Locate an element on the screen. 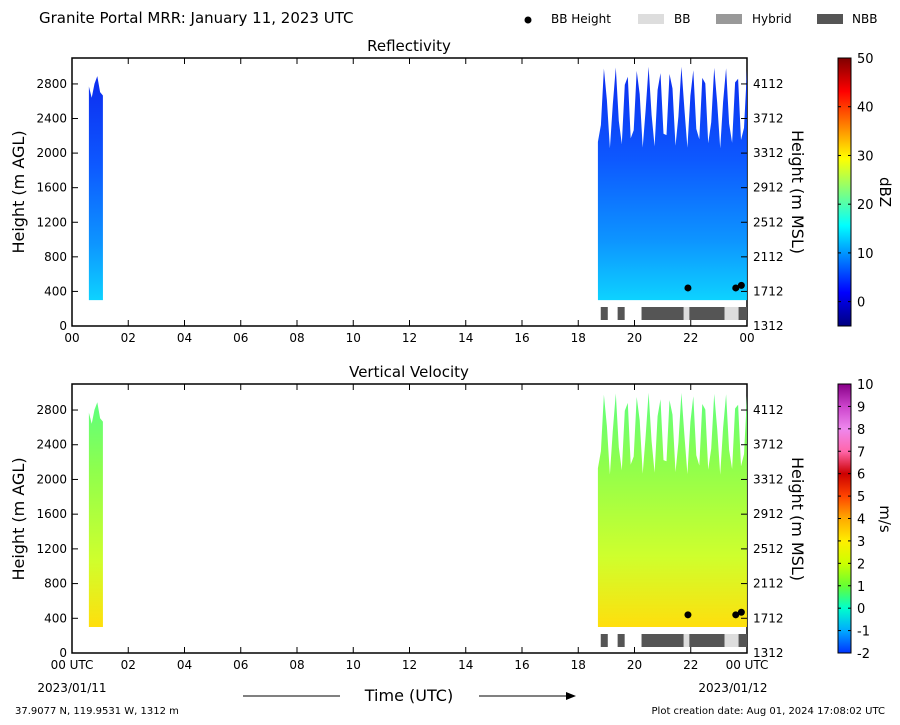 The height and width of the screenshot is (725, 900). x-tick-label: 18 is located at coordinates (578, 665).